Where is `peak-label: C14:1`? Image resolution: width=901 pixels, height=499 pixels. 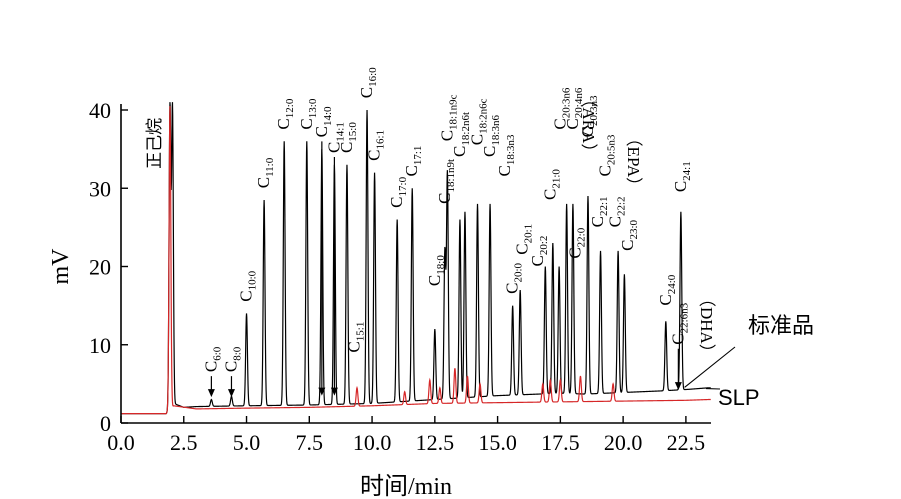
peak-label: C14:1 is located at coordinates (335, 137).